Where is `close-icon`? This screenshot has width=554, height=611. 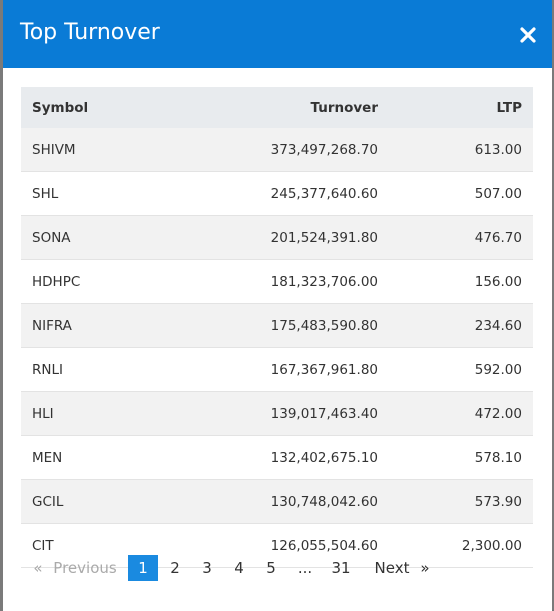
close-icon is located at coordinates (528, 35).